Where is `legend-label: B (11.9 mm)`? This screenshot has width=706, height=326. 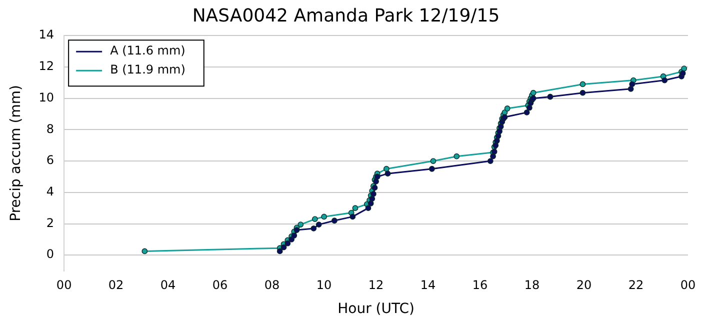
legend-label: B (11.9 mm) is located at coordinates (148, 69).